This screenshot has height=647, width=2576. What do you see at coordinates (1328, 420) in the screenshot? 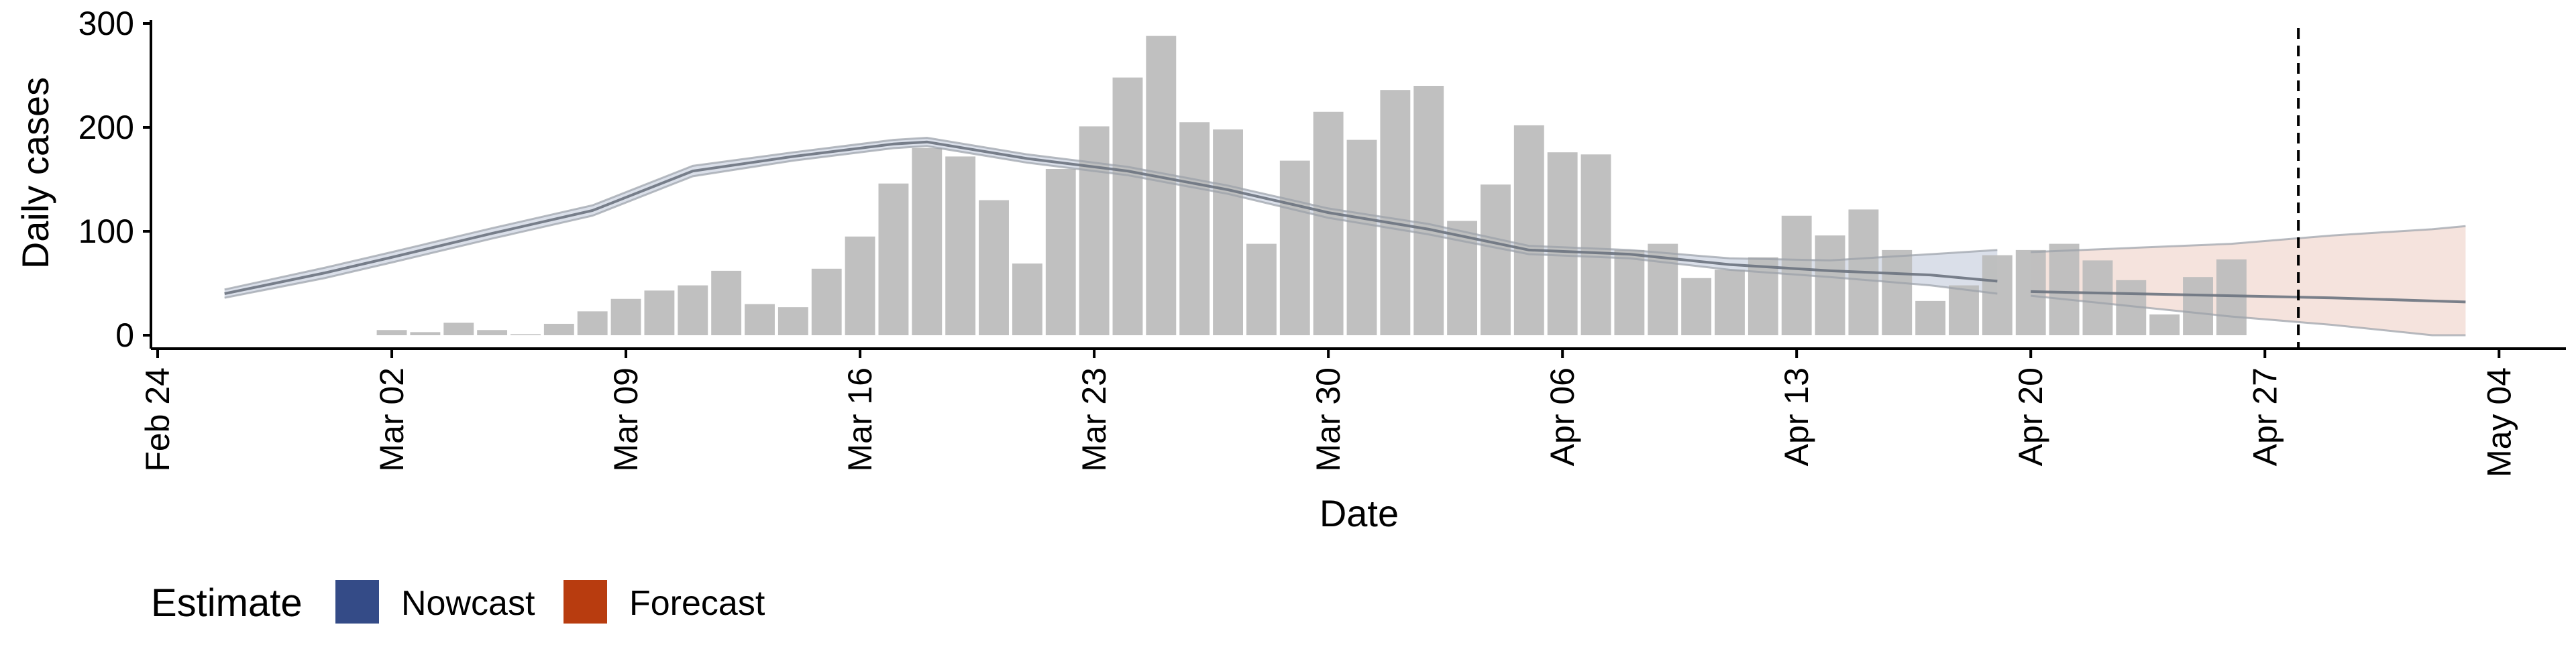
I see `x-tick-label: Mar 30` at bounding box center [1328, 420].